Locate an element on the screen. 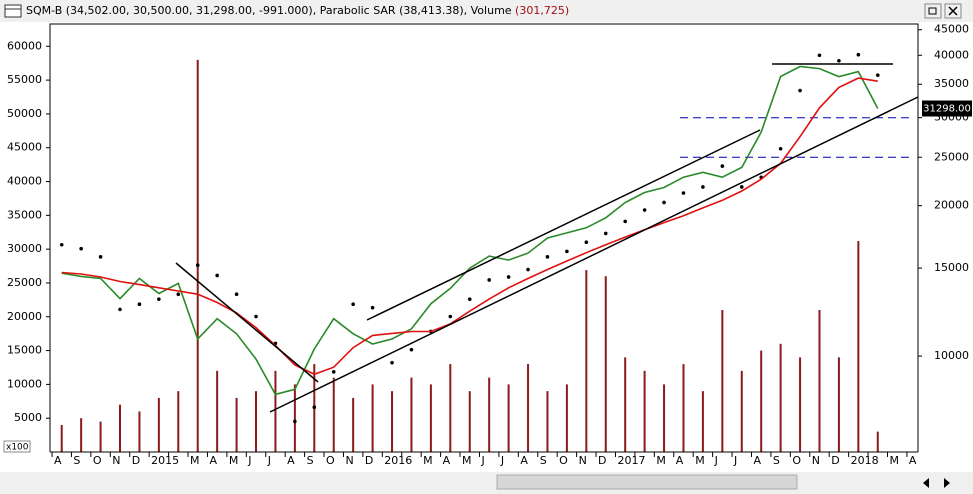  title-volume: (301,725) is located at coordinates (542, 10).